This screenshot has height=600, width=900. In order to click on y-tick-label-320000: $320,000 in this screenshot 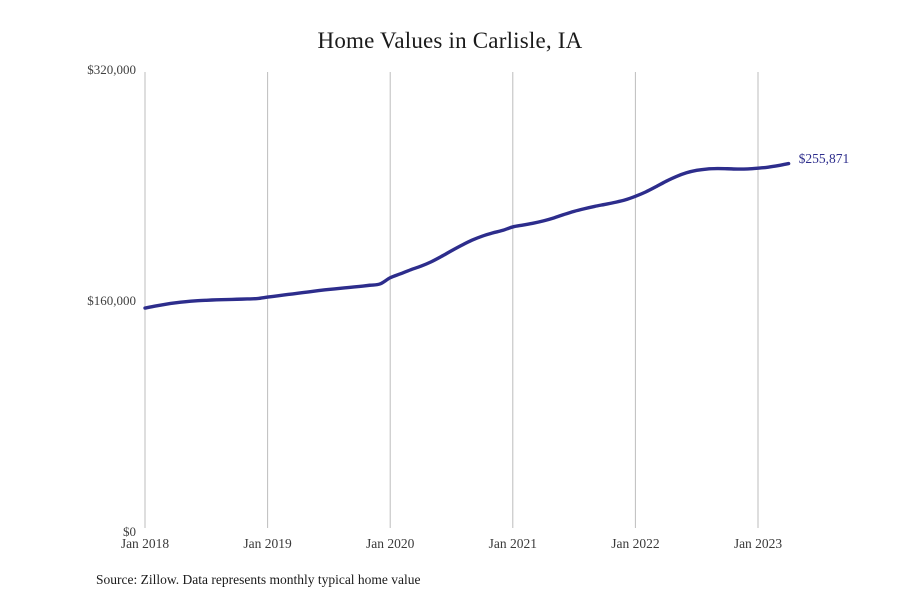, I will do `click(111, 69)`.